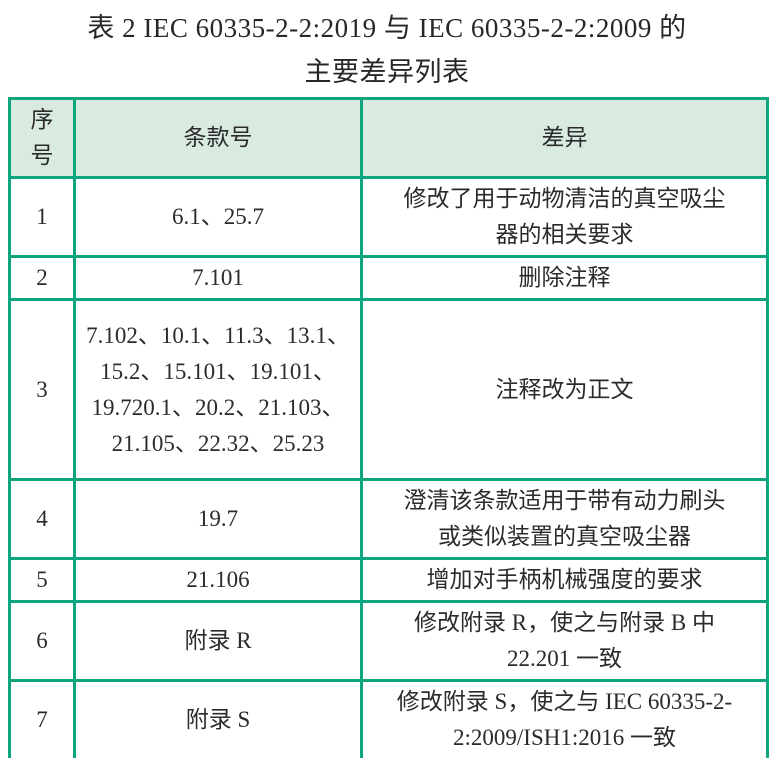 The image size is (774, 758). I want to click on table-row: 6 附录 R 修改附录 R，使之与附录 B 中 22.201 一致, so click(388, 641).